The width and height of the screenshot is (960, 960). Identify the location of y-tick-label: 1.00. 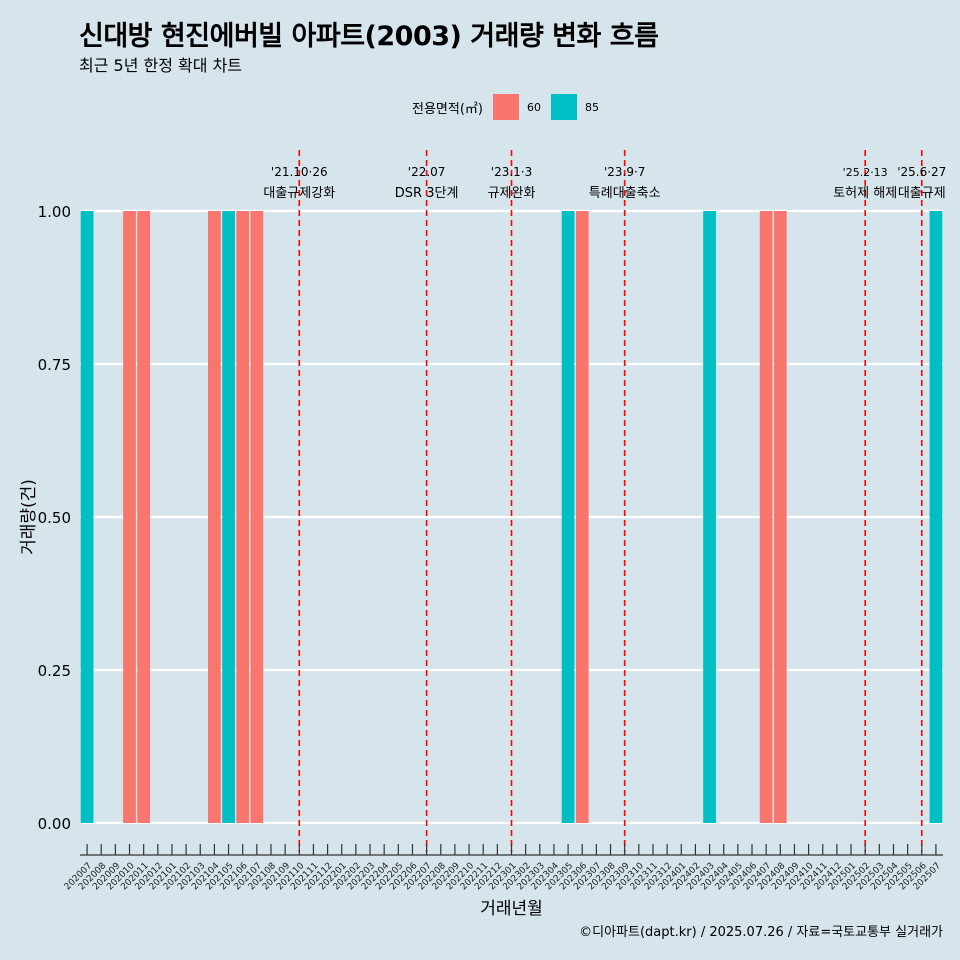
(54, 212).